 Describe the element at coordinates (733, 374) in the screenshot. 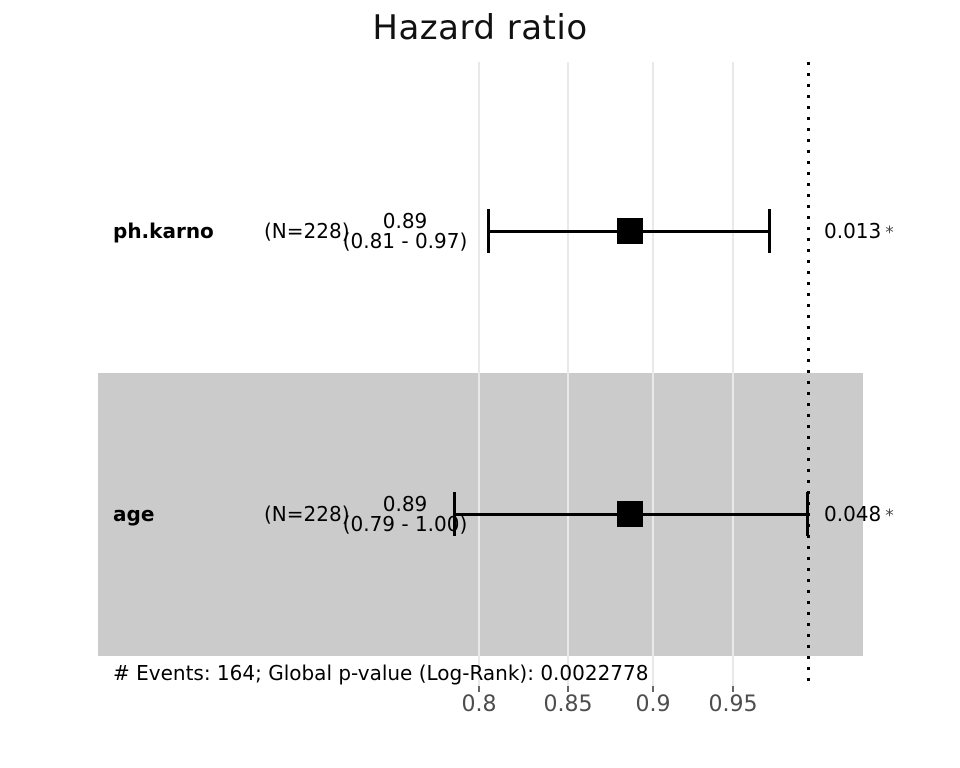

I see `gridline-0.95` at that location.